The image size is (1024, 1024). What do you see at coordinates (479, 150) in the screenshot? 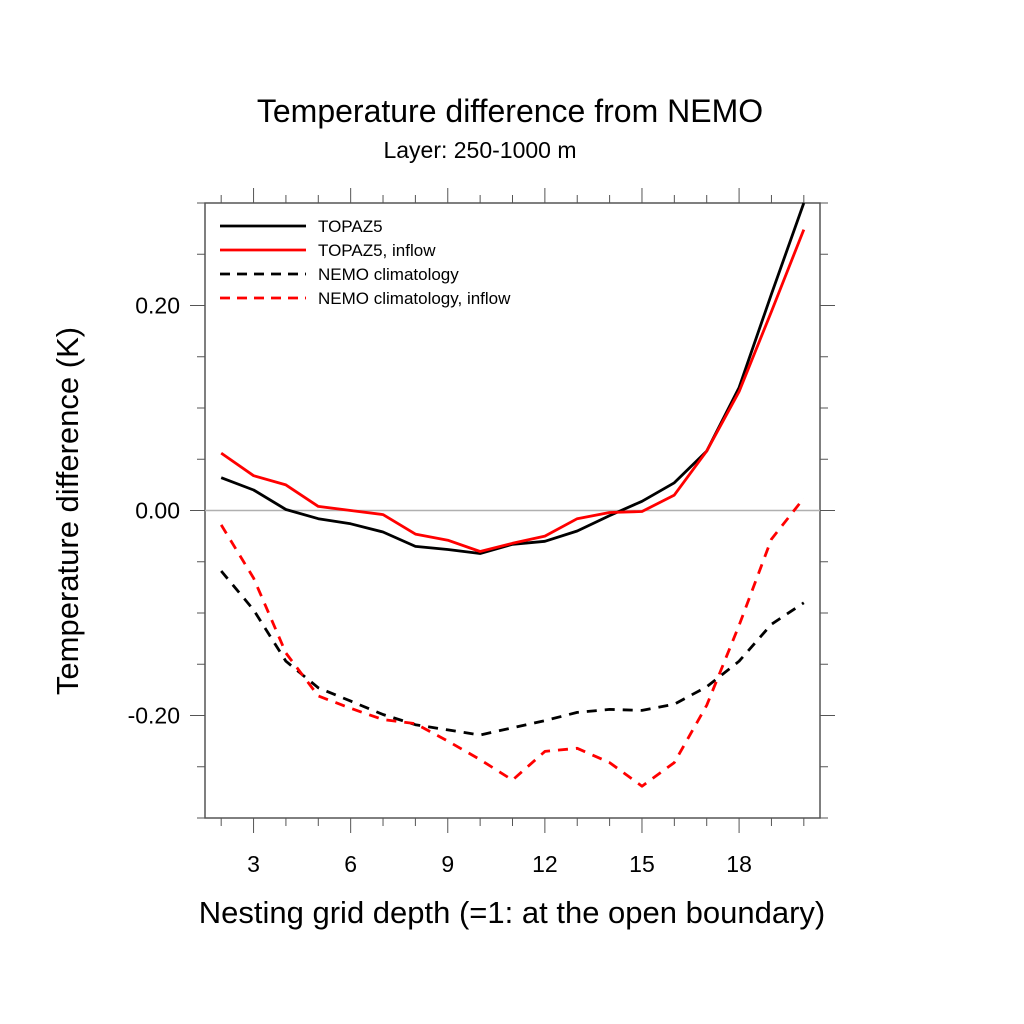
I see `chart-subtitle: Layer: 250-1000 m` at bounding box center [479, 150].